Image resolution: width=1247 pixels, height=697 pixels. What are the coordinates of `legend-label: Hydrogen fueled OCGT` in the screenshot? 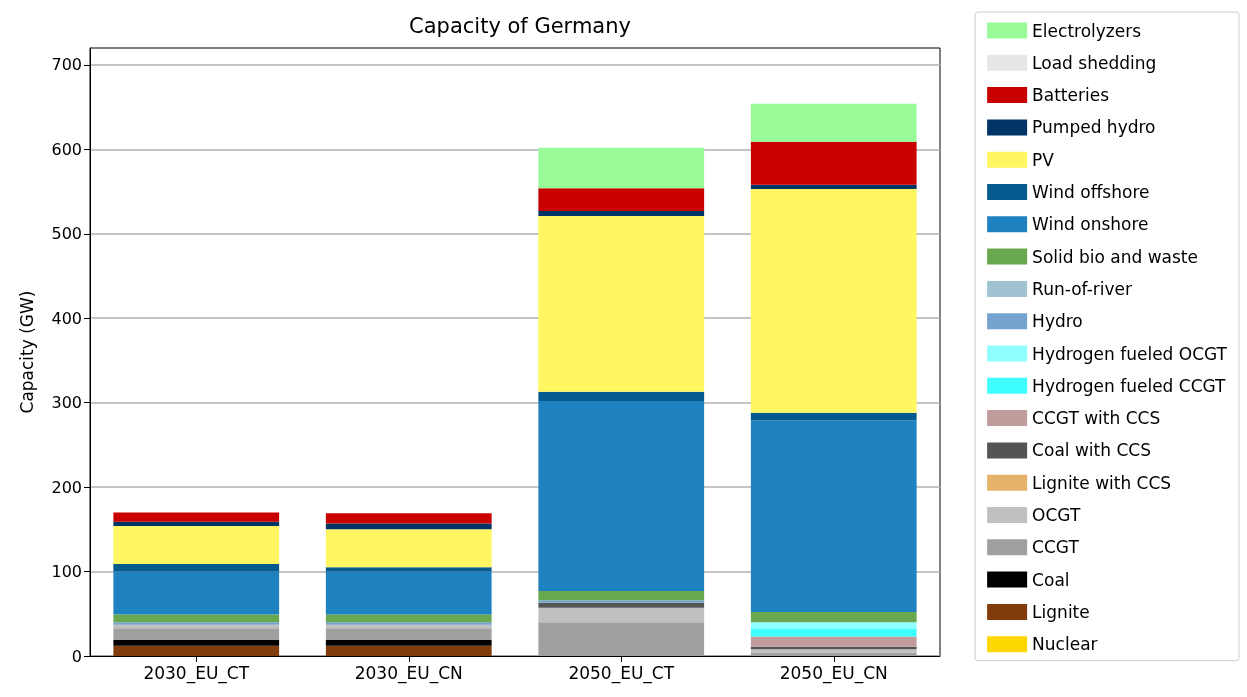 It's located at (1130, 353).